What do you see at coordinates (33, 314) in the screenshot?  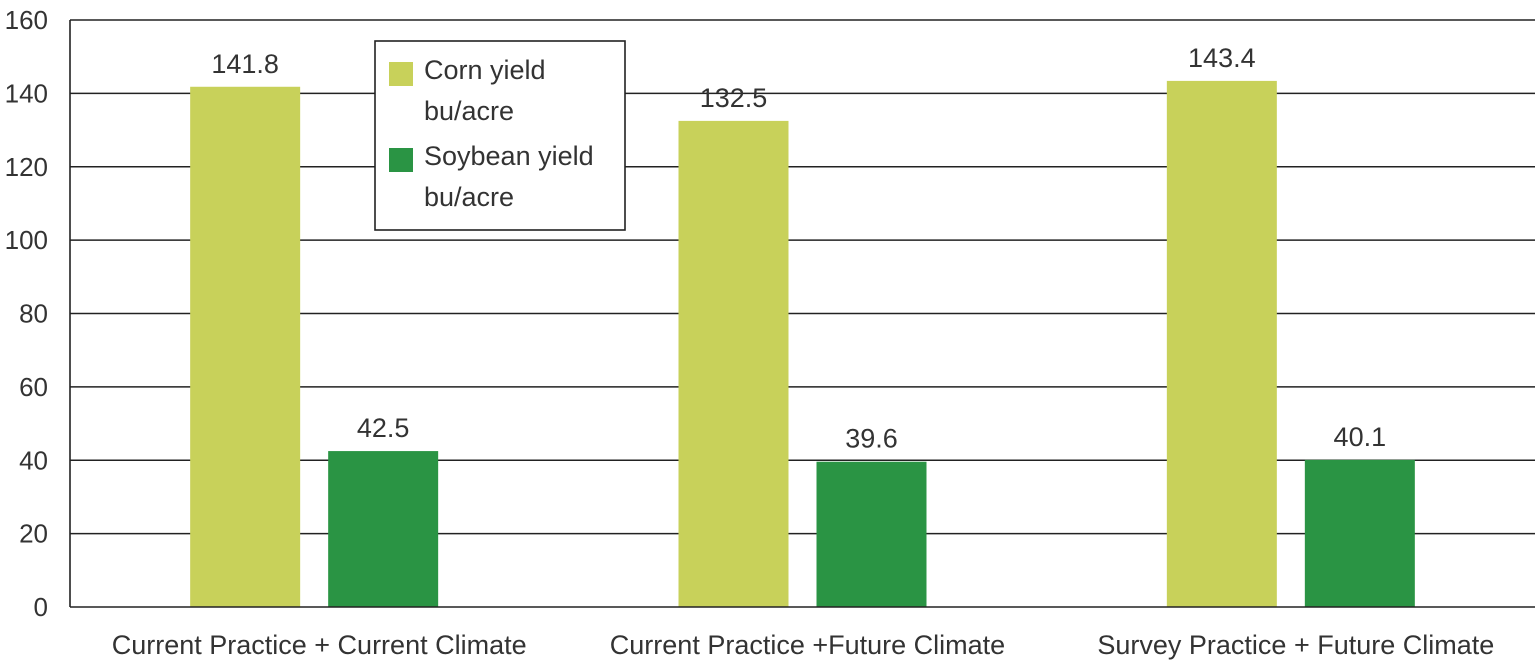 I see `y-tick-label: 80` at bounding box center [33, 314].